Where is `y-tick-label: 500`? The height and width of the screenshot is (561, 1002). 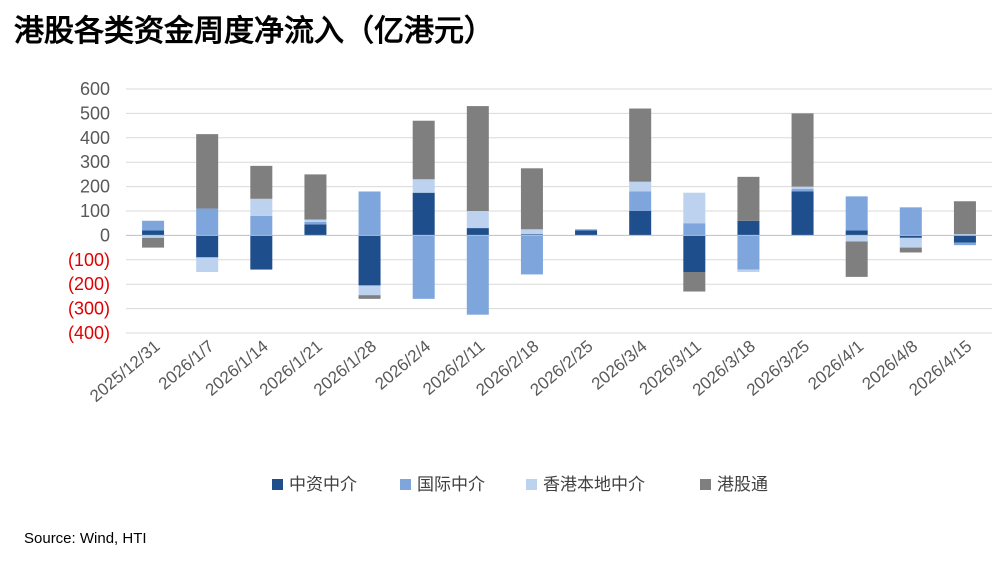 y-tick-label: 500 is located at coordinates (95, 113).